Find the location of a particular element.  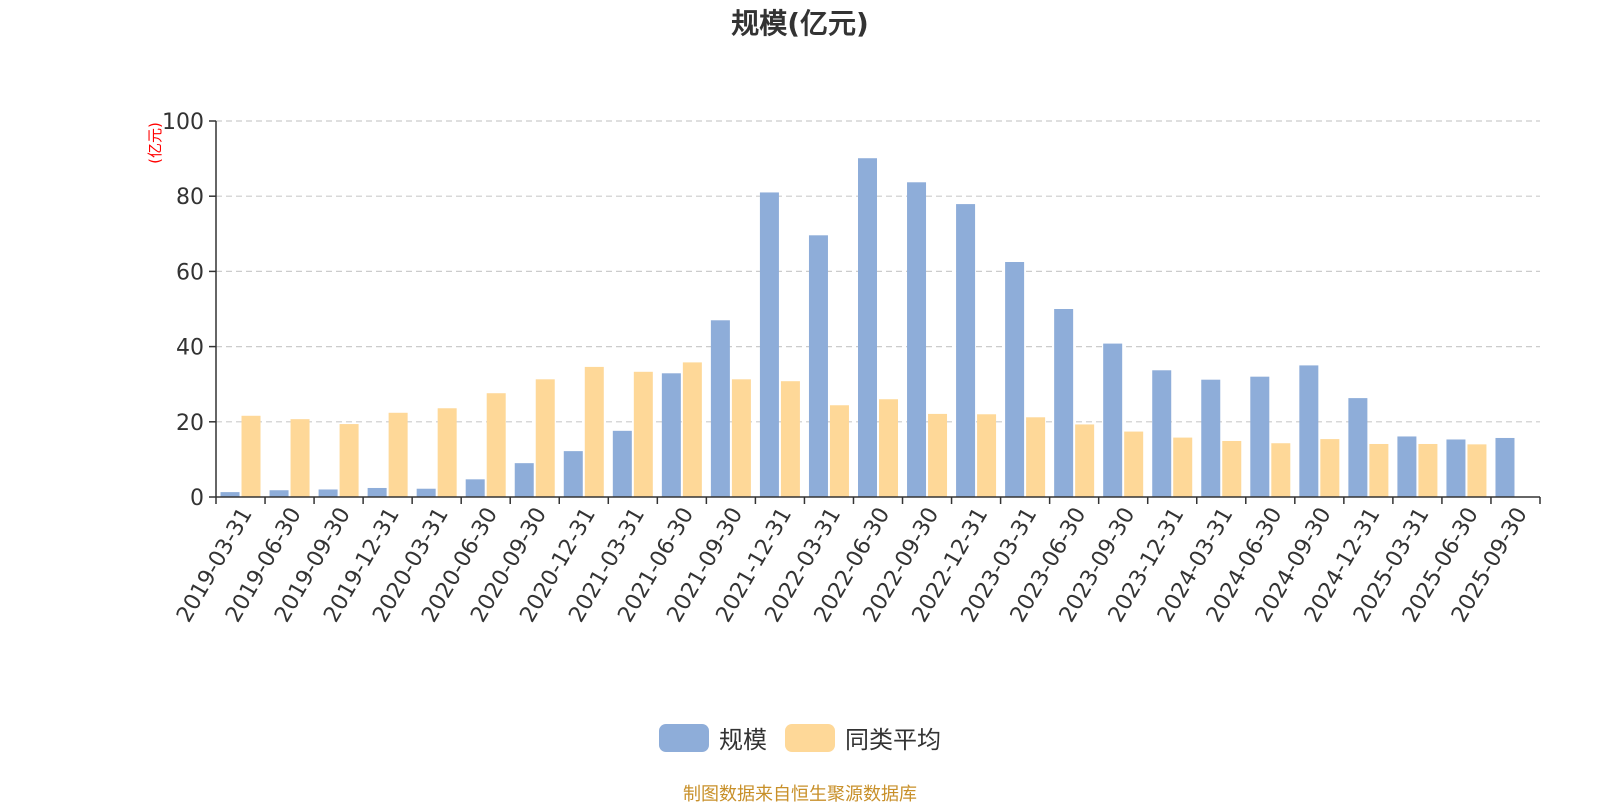

chart-title: 规模(亿元) is located at coordinates (800, 23).